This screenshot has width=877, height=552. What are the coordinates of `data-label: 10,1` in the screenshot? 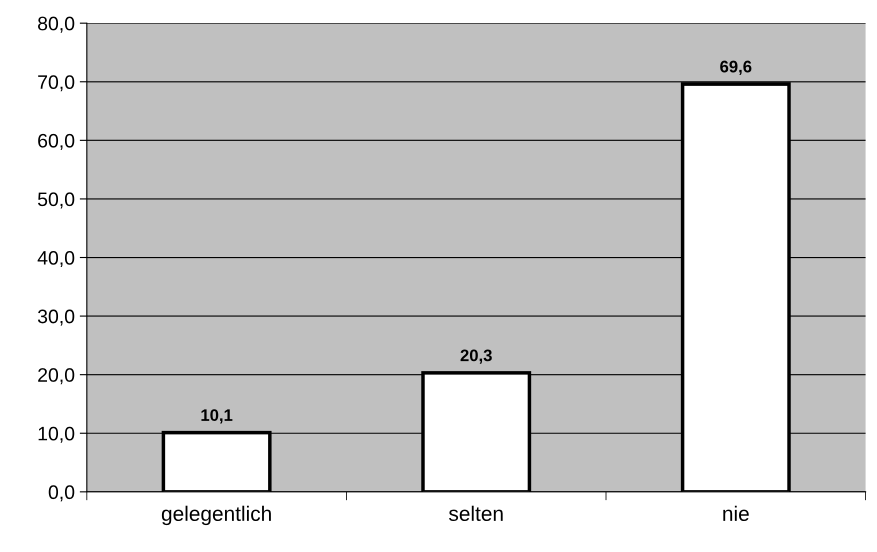 It's located at (216, 416).